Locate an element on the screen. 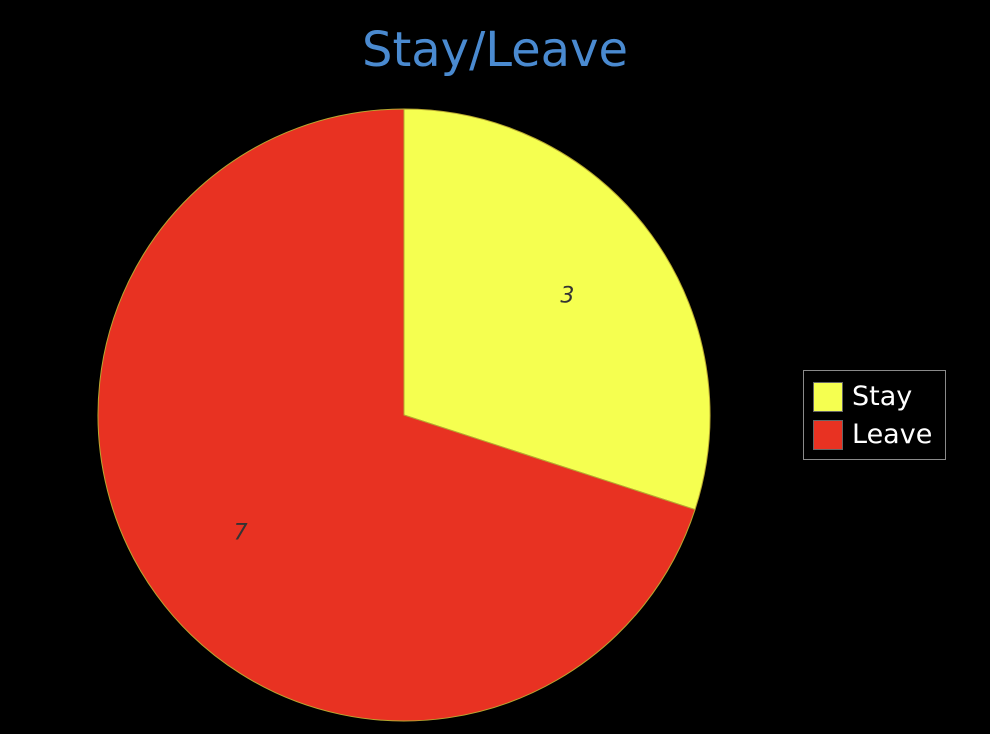 The image size is (990, 734). chart-title: Stay/Leave is located at coordinates (495, 50).